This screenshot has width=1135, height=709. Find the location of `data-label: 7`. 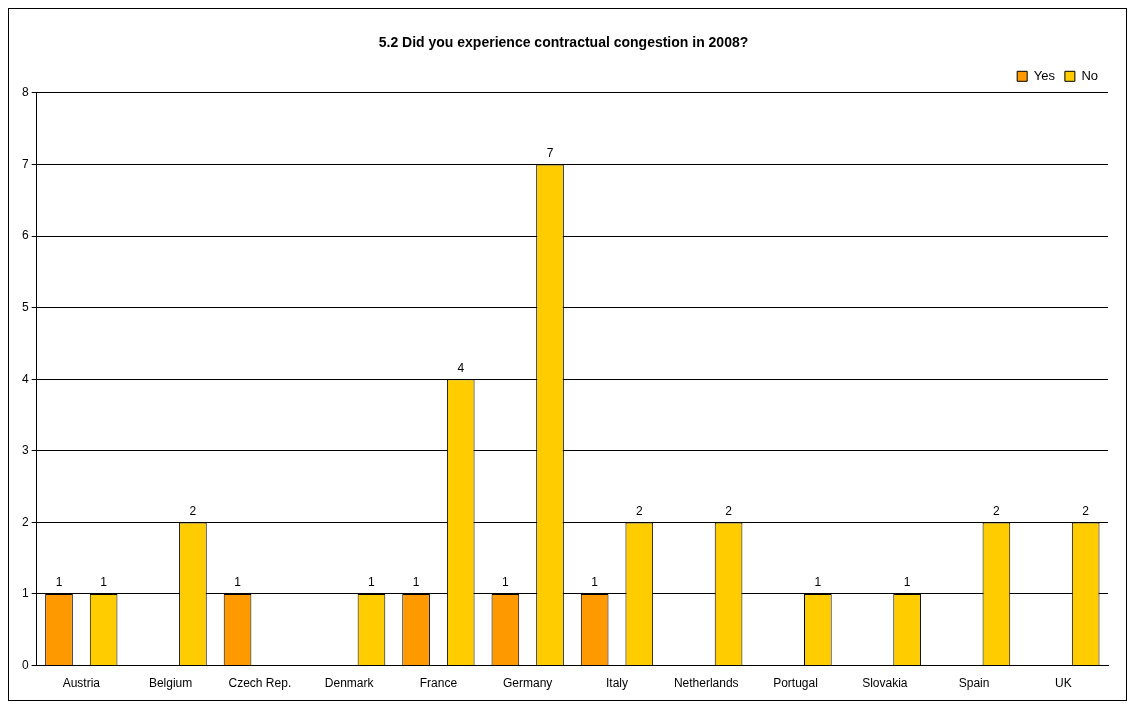

data-label: 7 is located at coordinates (550, 152).